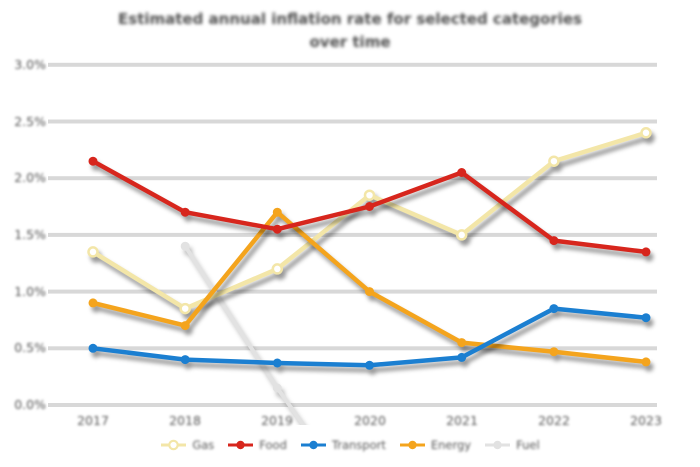 Image resolution: width=700 pixels, height=467 pixels. Describe the element at coordinates (370, 420) in the screenshot. I see `x-tick-label: 2020` at that location.